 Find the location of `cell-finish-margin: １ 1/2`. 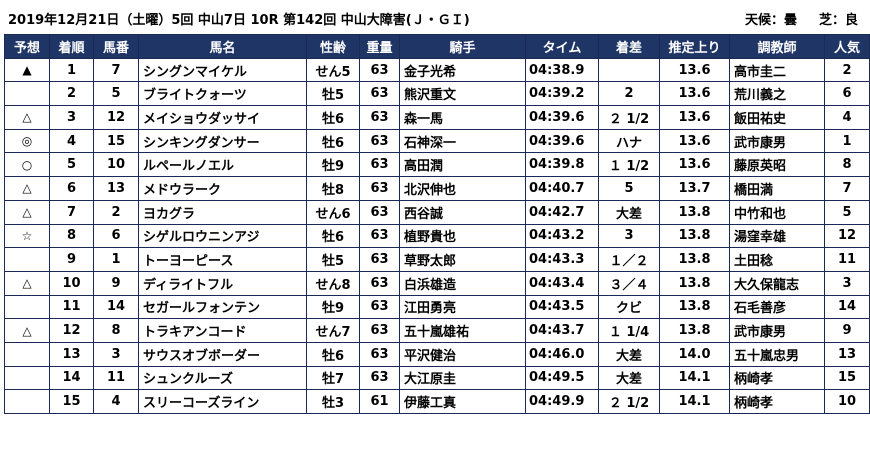

cell-finish-margin: １ 1/2 is located at coordinates (629, 165).